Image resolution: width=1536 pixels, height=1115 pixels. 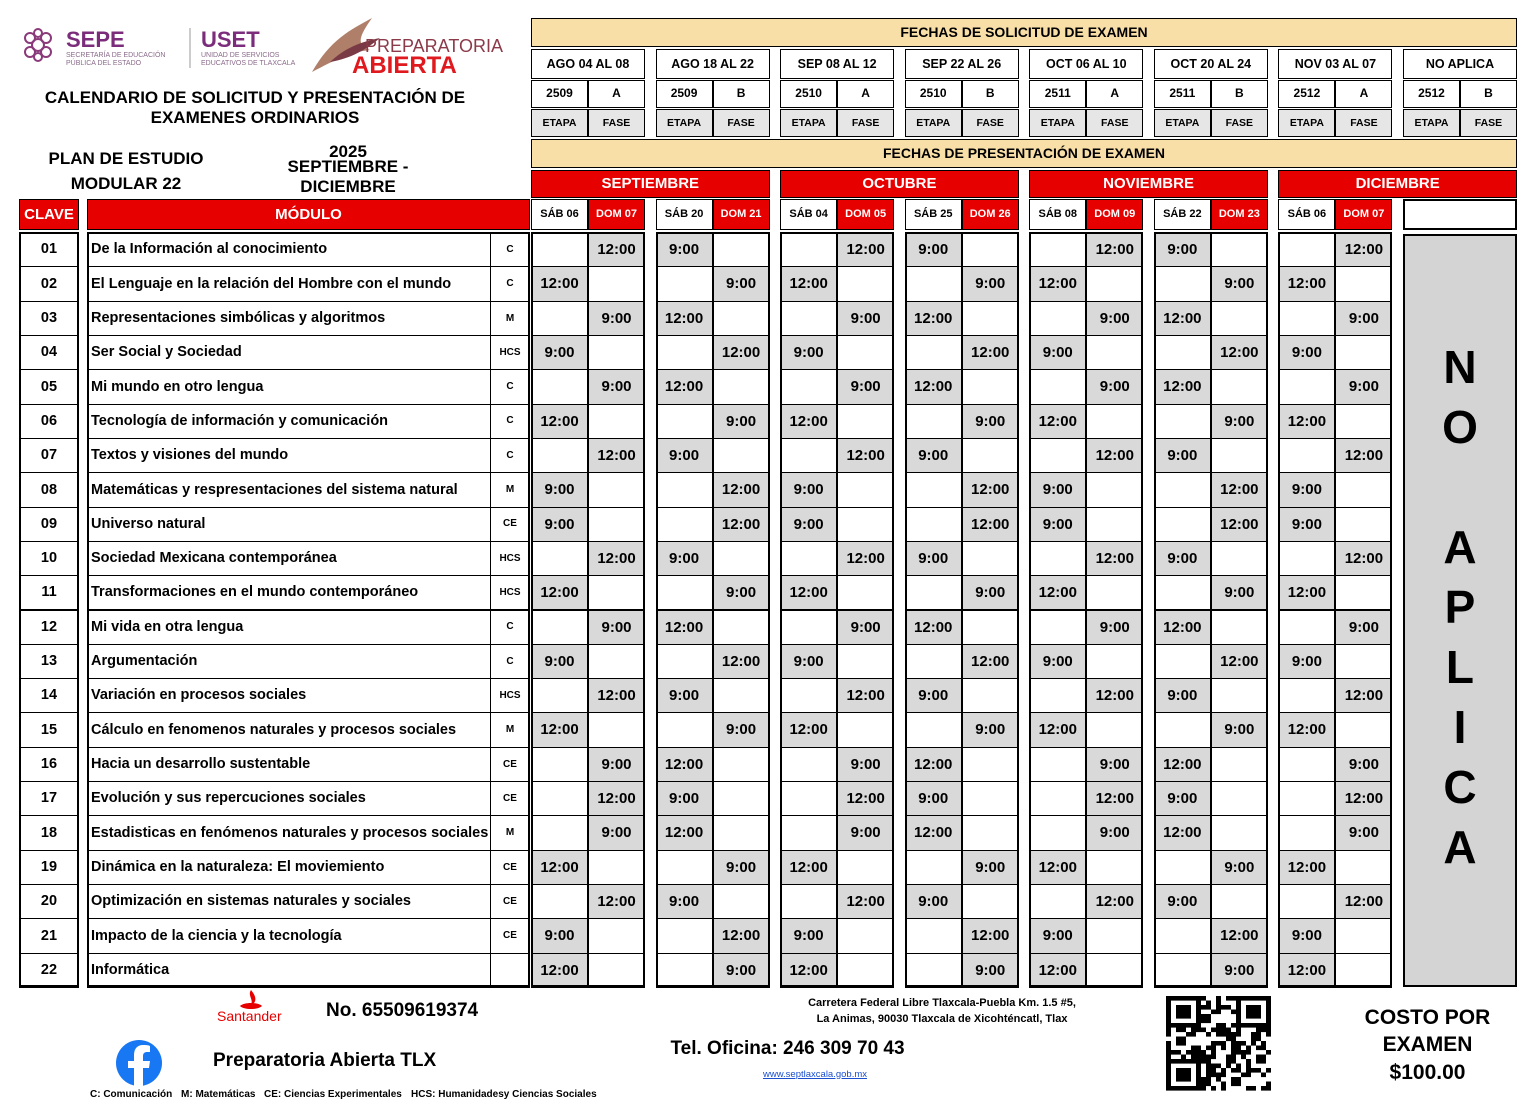 What do you see at coordinates (249, 1016) in the screenshot?
I see `bank: Santander` at bounding box center [249, 1016].